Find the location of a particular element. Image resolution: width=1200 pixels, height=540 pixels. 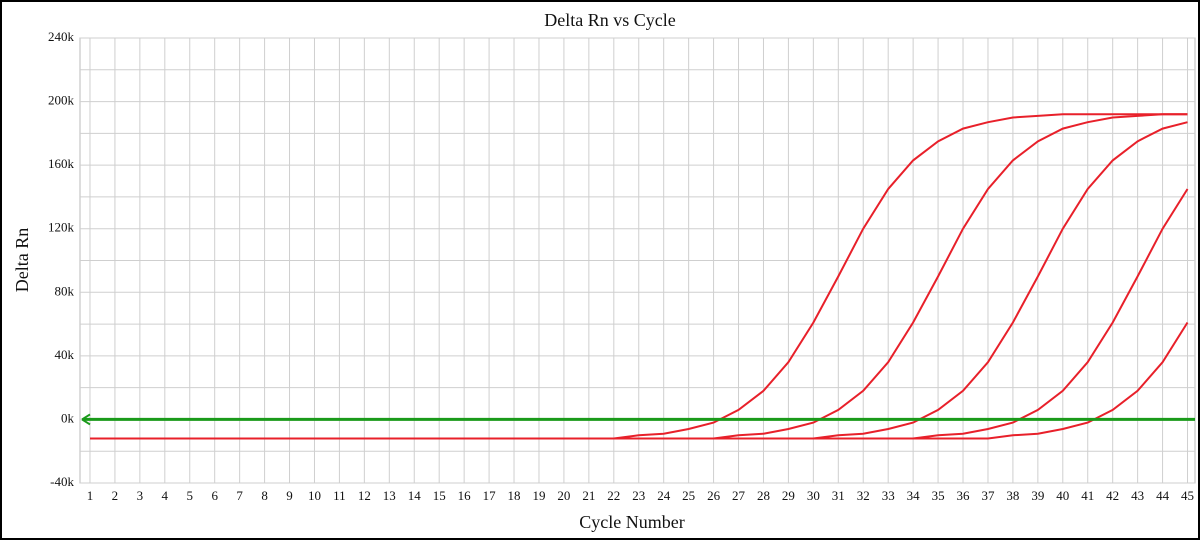

x-tick-label: 28 is located at coordinates (763, 495).